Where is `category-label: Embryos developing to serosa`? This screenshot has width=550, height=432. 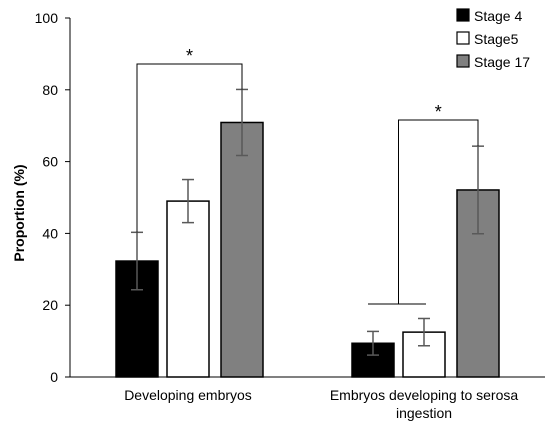
category-label: Embryos developing to serosa is located at coordinates (424, 395).